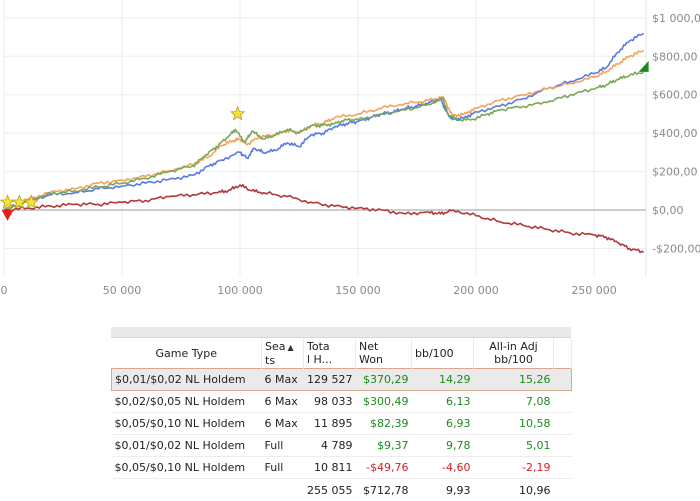  I want to click on y-tick-label: $200,00, so click(675, 172).